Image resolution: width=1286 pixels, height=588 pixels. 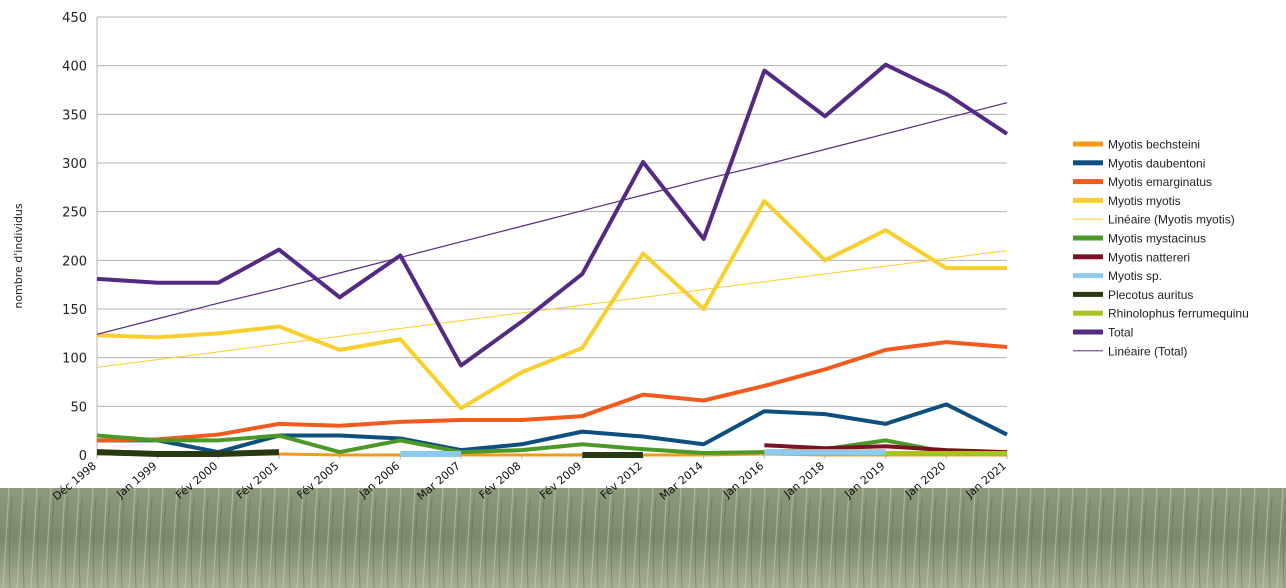 What do you see at coordinates (643, 453) in the screenshot?
I see `series-myotis-sp-` at bounding box center [643, 453].